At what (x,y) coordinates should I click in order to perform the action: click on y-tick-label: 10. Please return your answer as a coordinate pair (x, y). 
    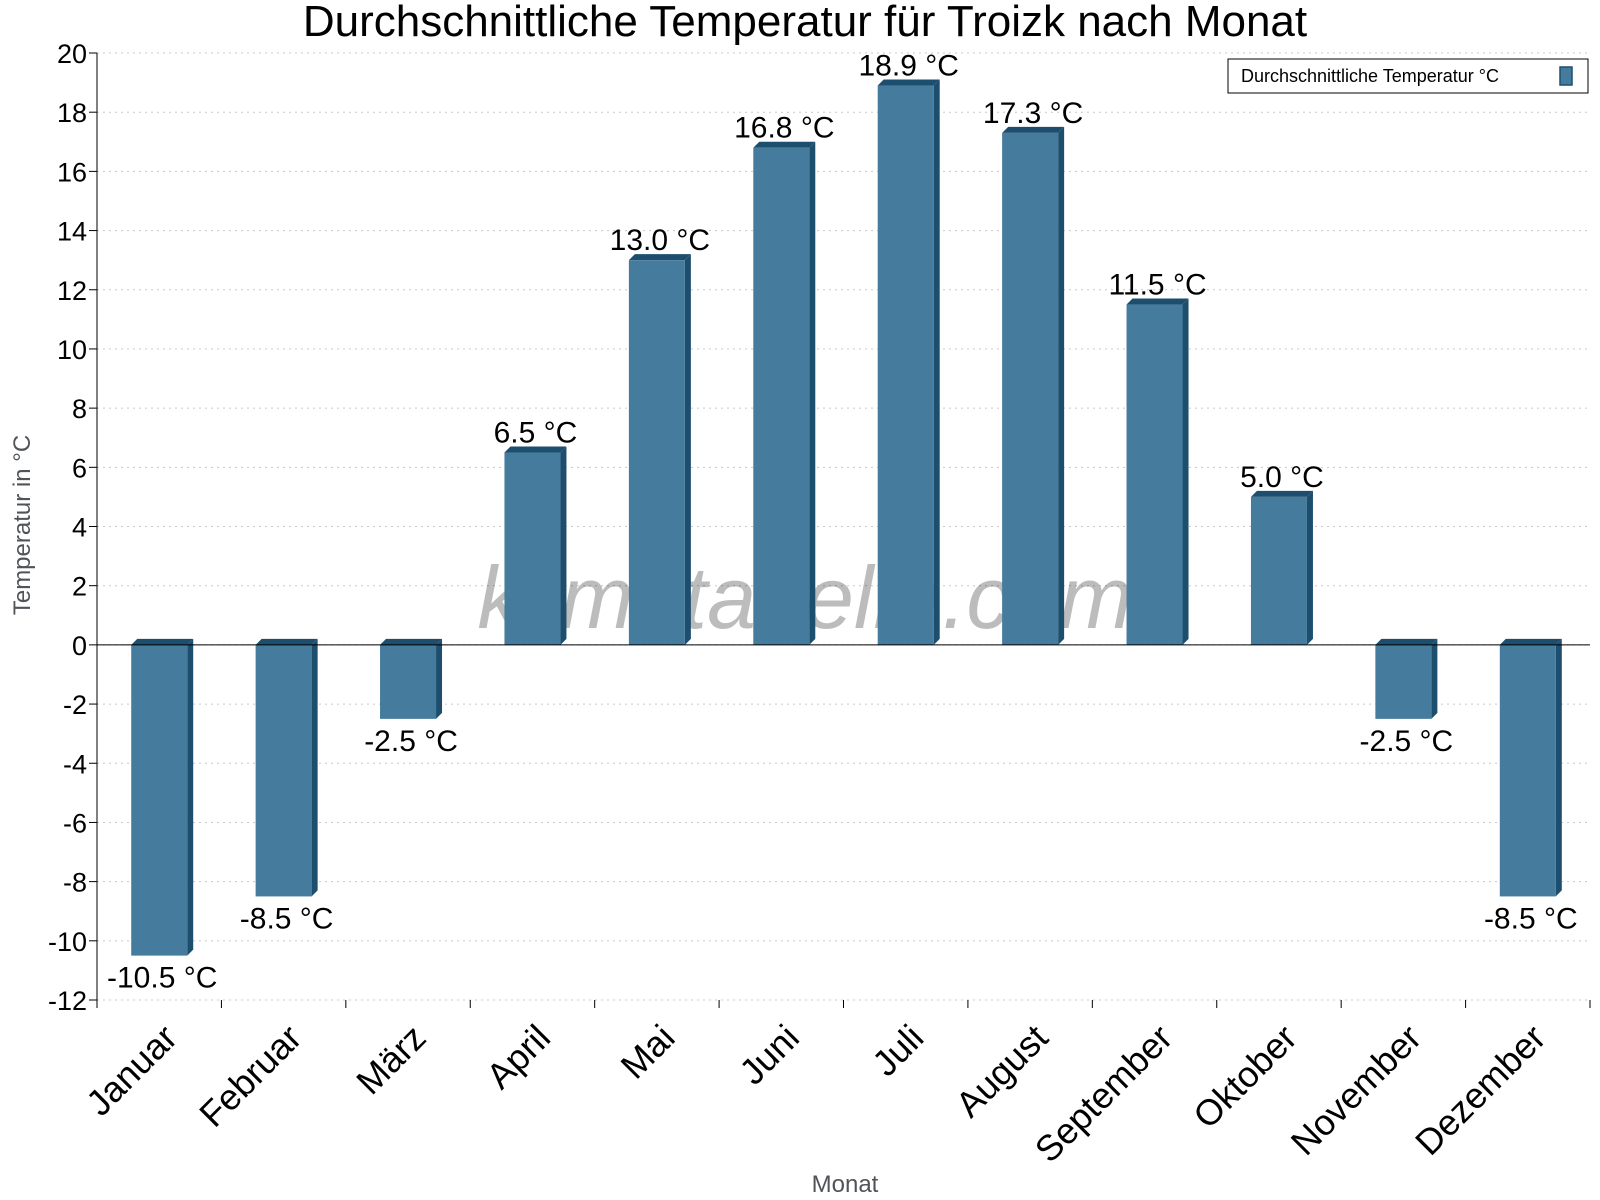
    Looking at the image, I should click on (72, 350).